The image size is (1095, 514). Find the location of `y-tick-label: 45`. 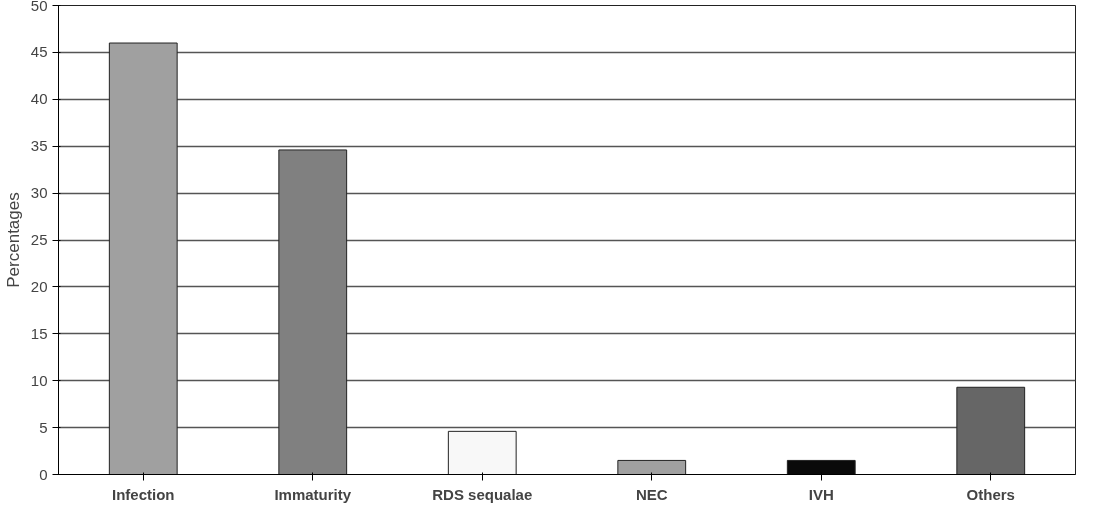

y-tick-label: 45 is located at coordinates (39, 52).